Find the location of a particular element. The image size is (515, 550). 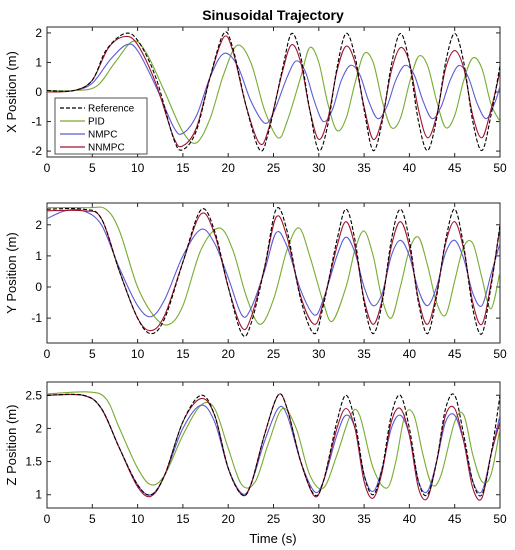

y-axis-label: Z Position (m) is located at coordinates (11, 445).